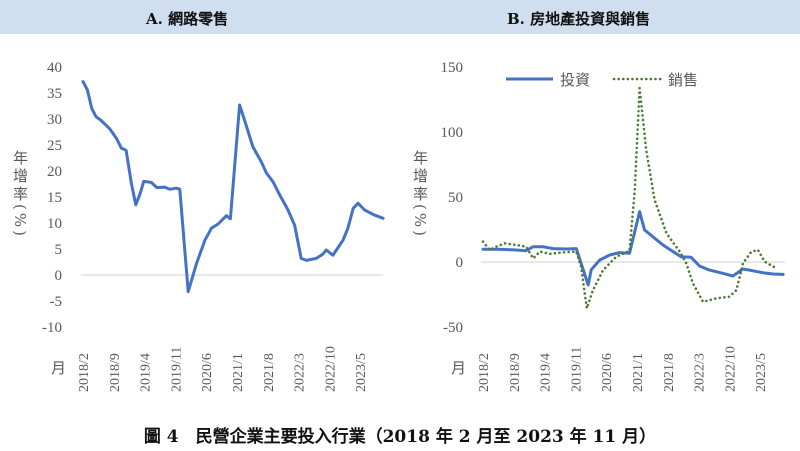 The image size is (800, 451). Describe the element at coordinates (59, 250) in the screenshot. I see `chart-a-ytick-label: 5` at that location.